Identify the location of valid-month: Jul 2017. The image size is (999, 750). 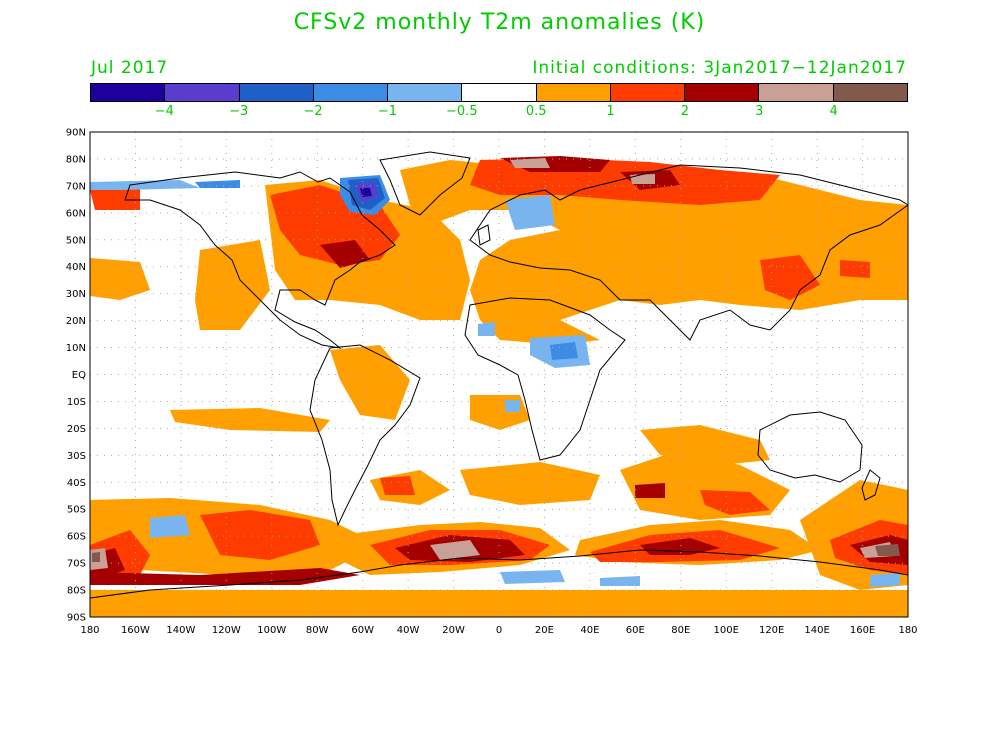
(130, 68).